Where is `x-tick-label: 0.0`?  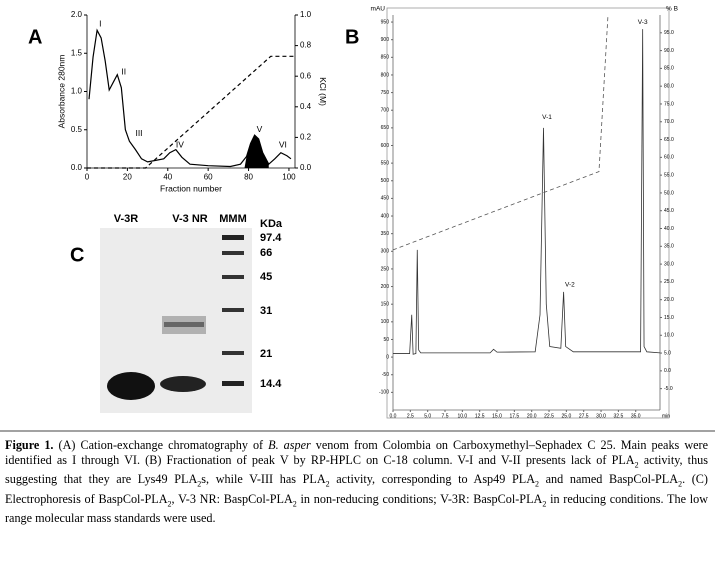
x-tick-label: 0.0 is located at coordinates (393, 416).